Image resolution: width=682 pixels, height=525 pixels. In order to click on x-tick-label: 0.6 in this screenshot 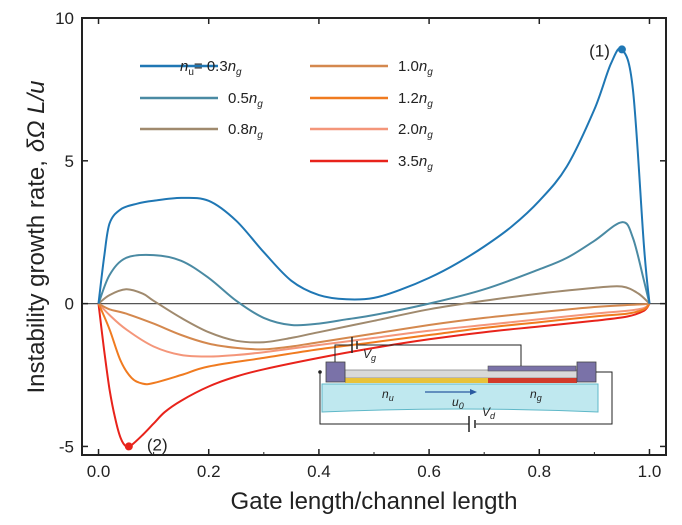, I will do `click(429, 471)`.